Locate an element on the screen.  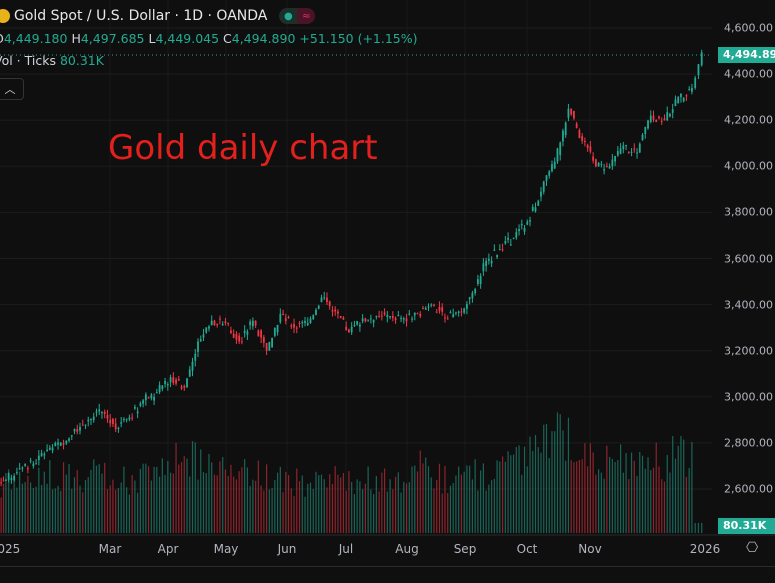
settings-gear-icon: ⎔ is located at coordinates (752, 548).